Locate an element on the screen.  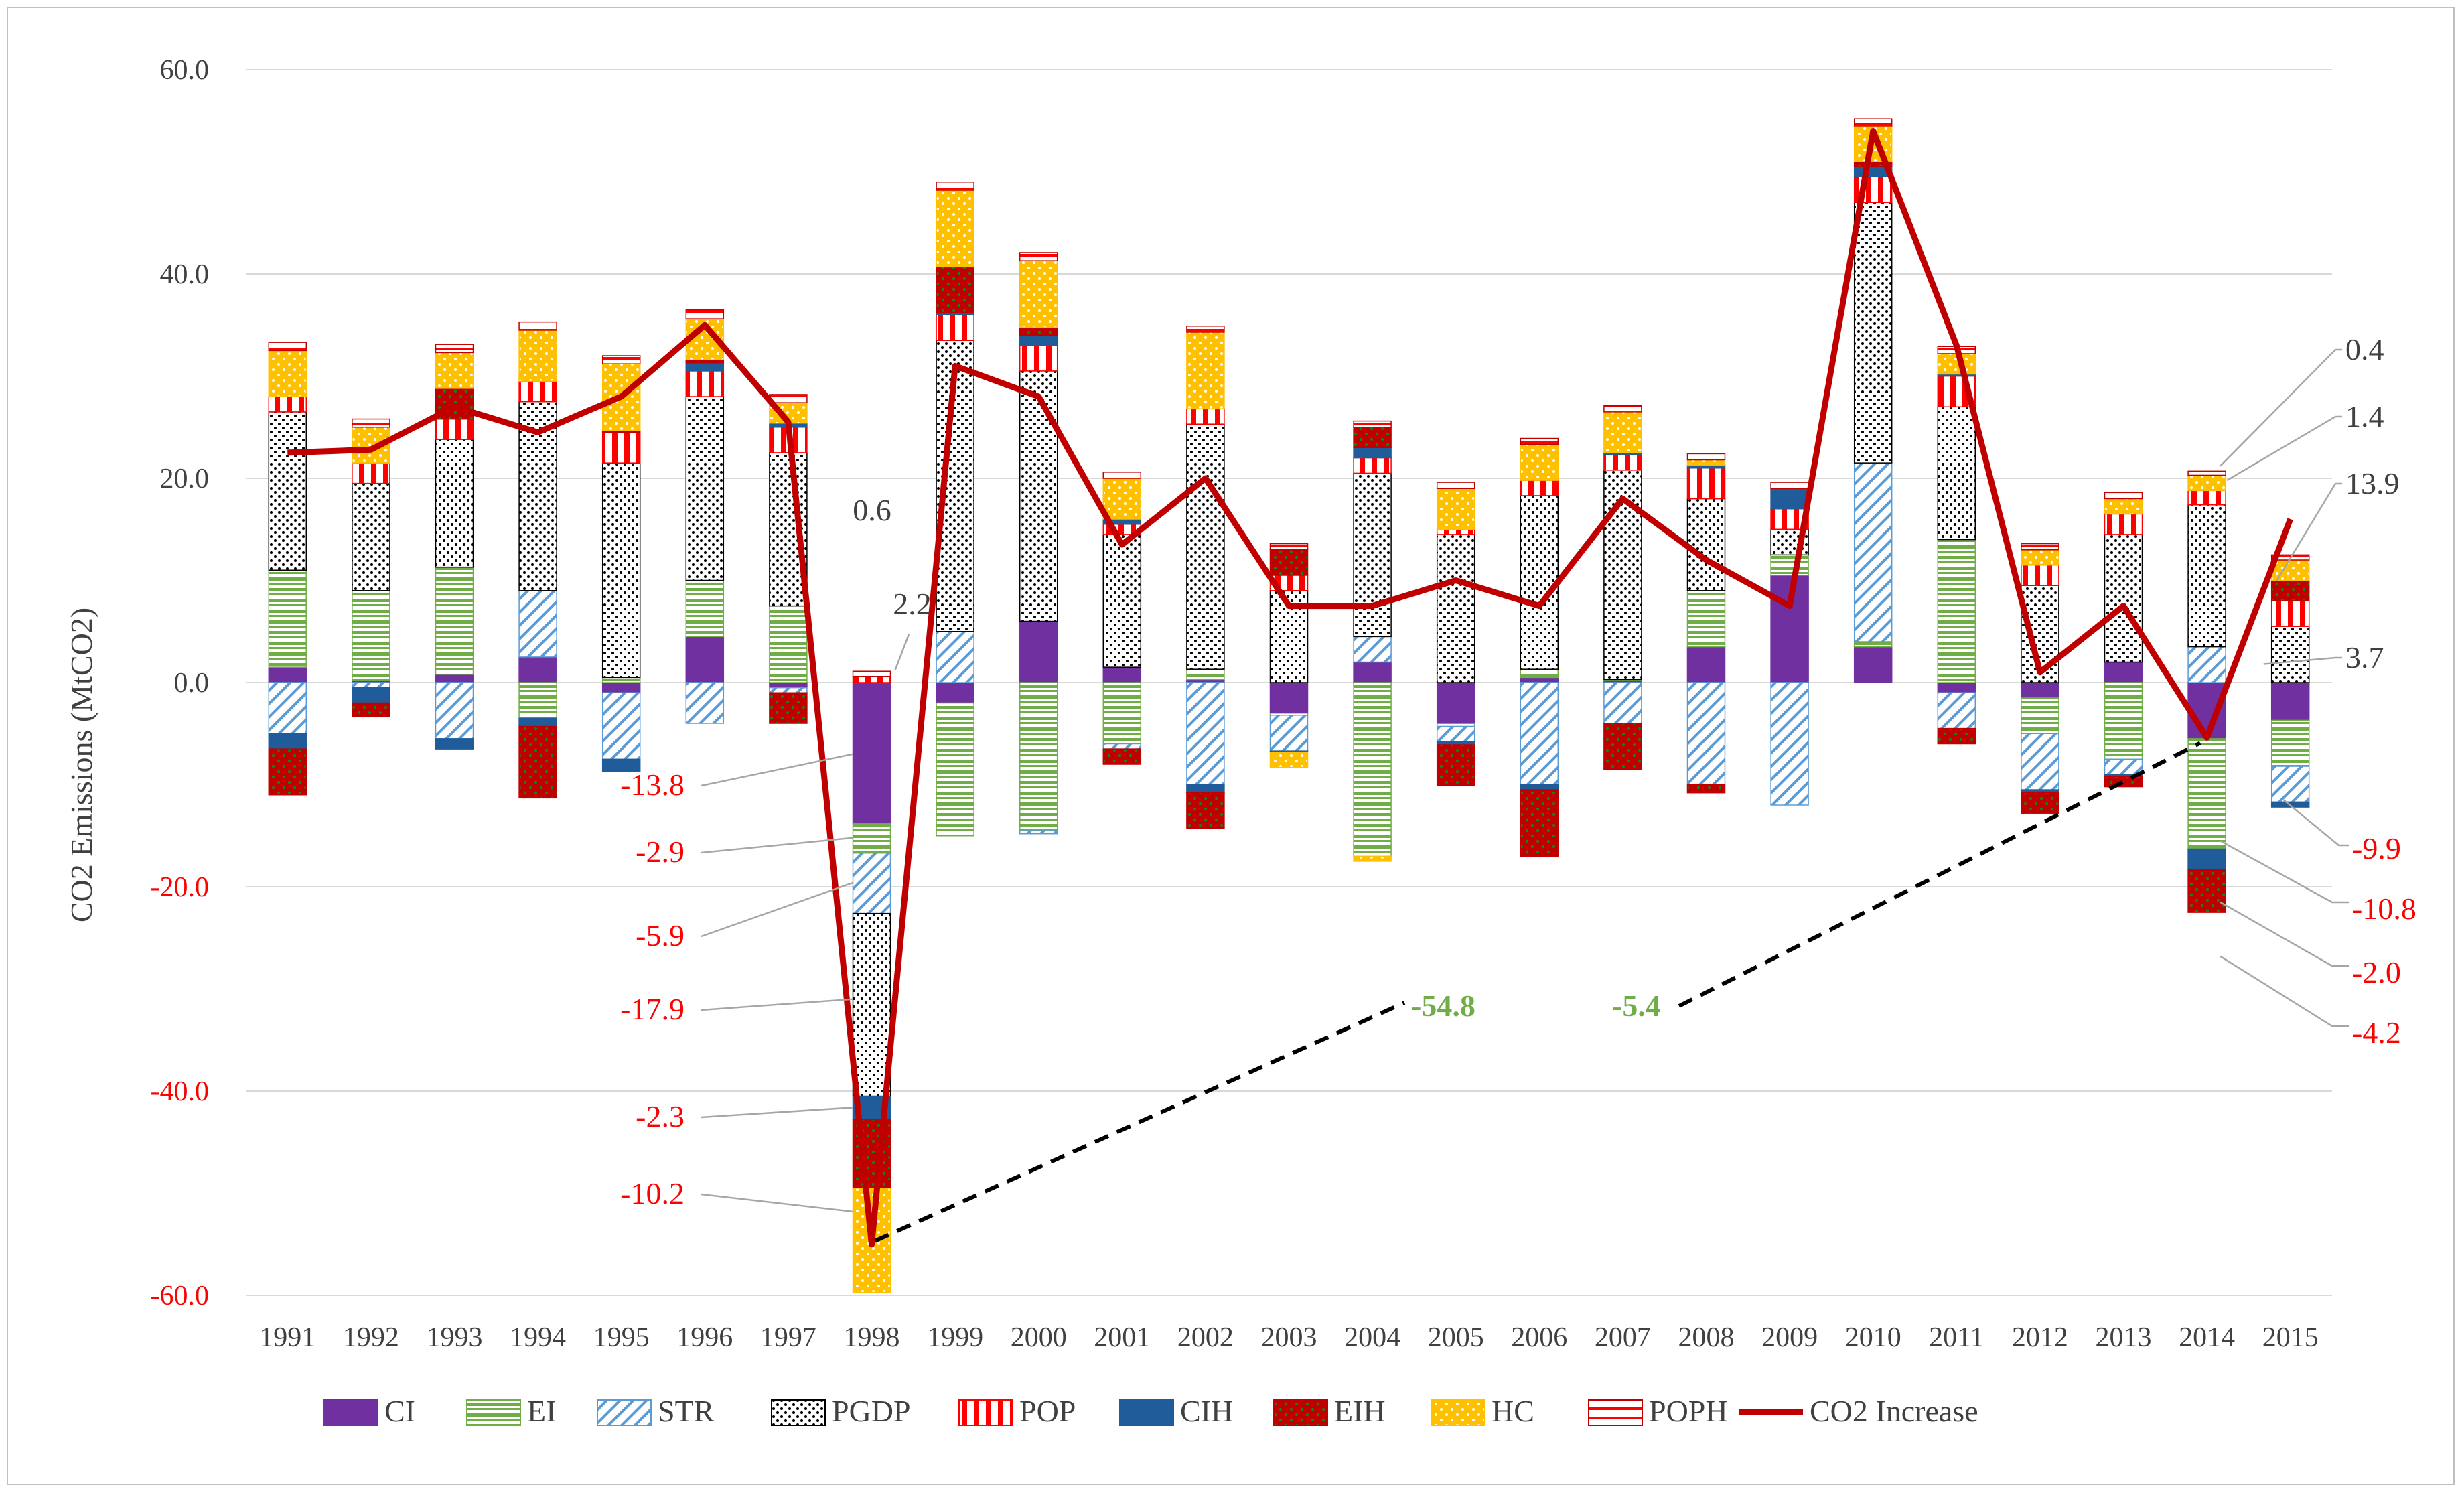
annotation-1998-label: -5.9 is located at coordinates (660, 935).